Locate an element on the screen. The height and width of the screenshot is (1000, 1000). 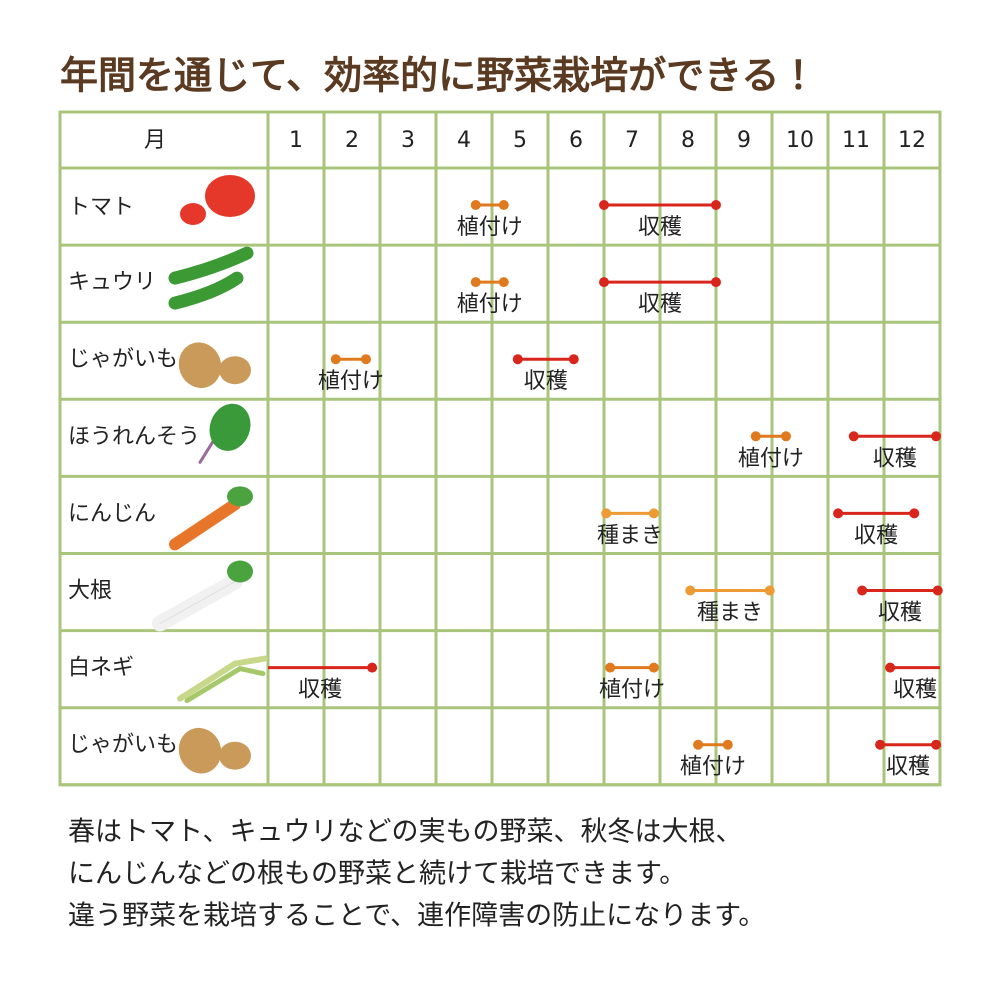
month-label: 3 is located at coordinates (408, 140).